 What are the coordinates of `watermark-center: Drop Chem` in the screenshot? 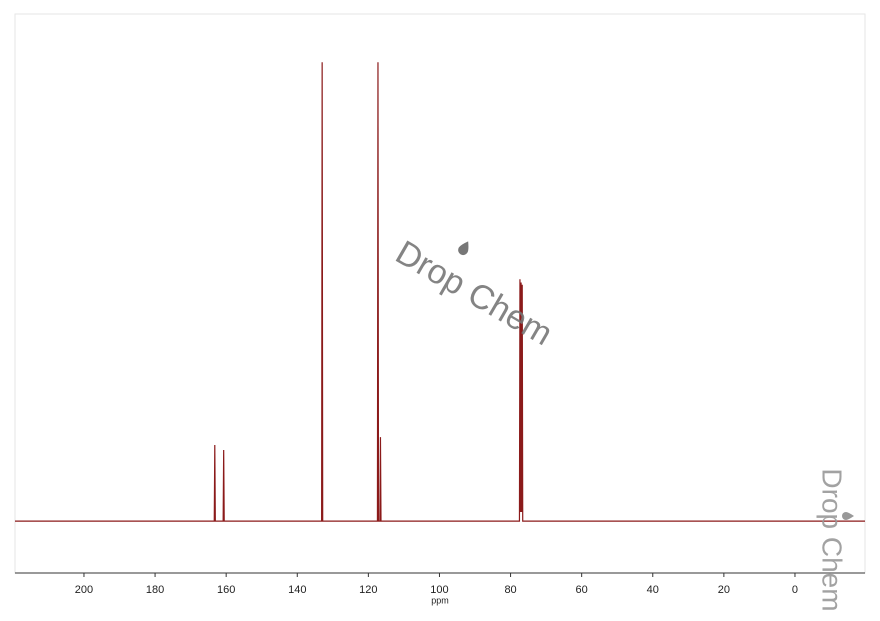 It's located at (474, 293).